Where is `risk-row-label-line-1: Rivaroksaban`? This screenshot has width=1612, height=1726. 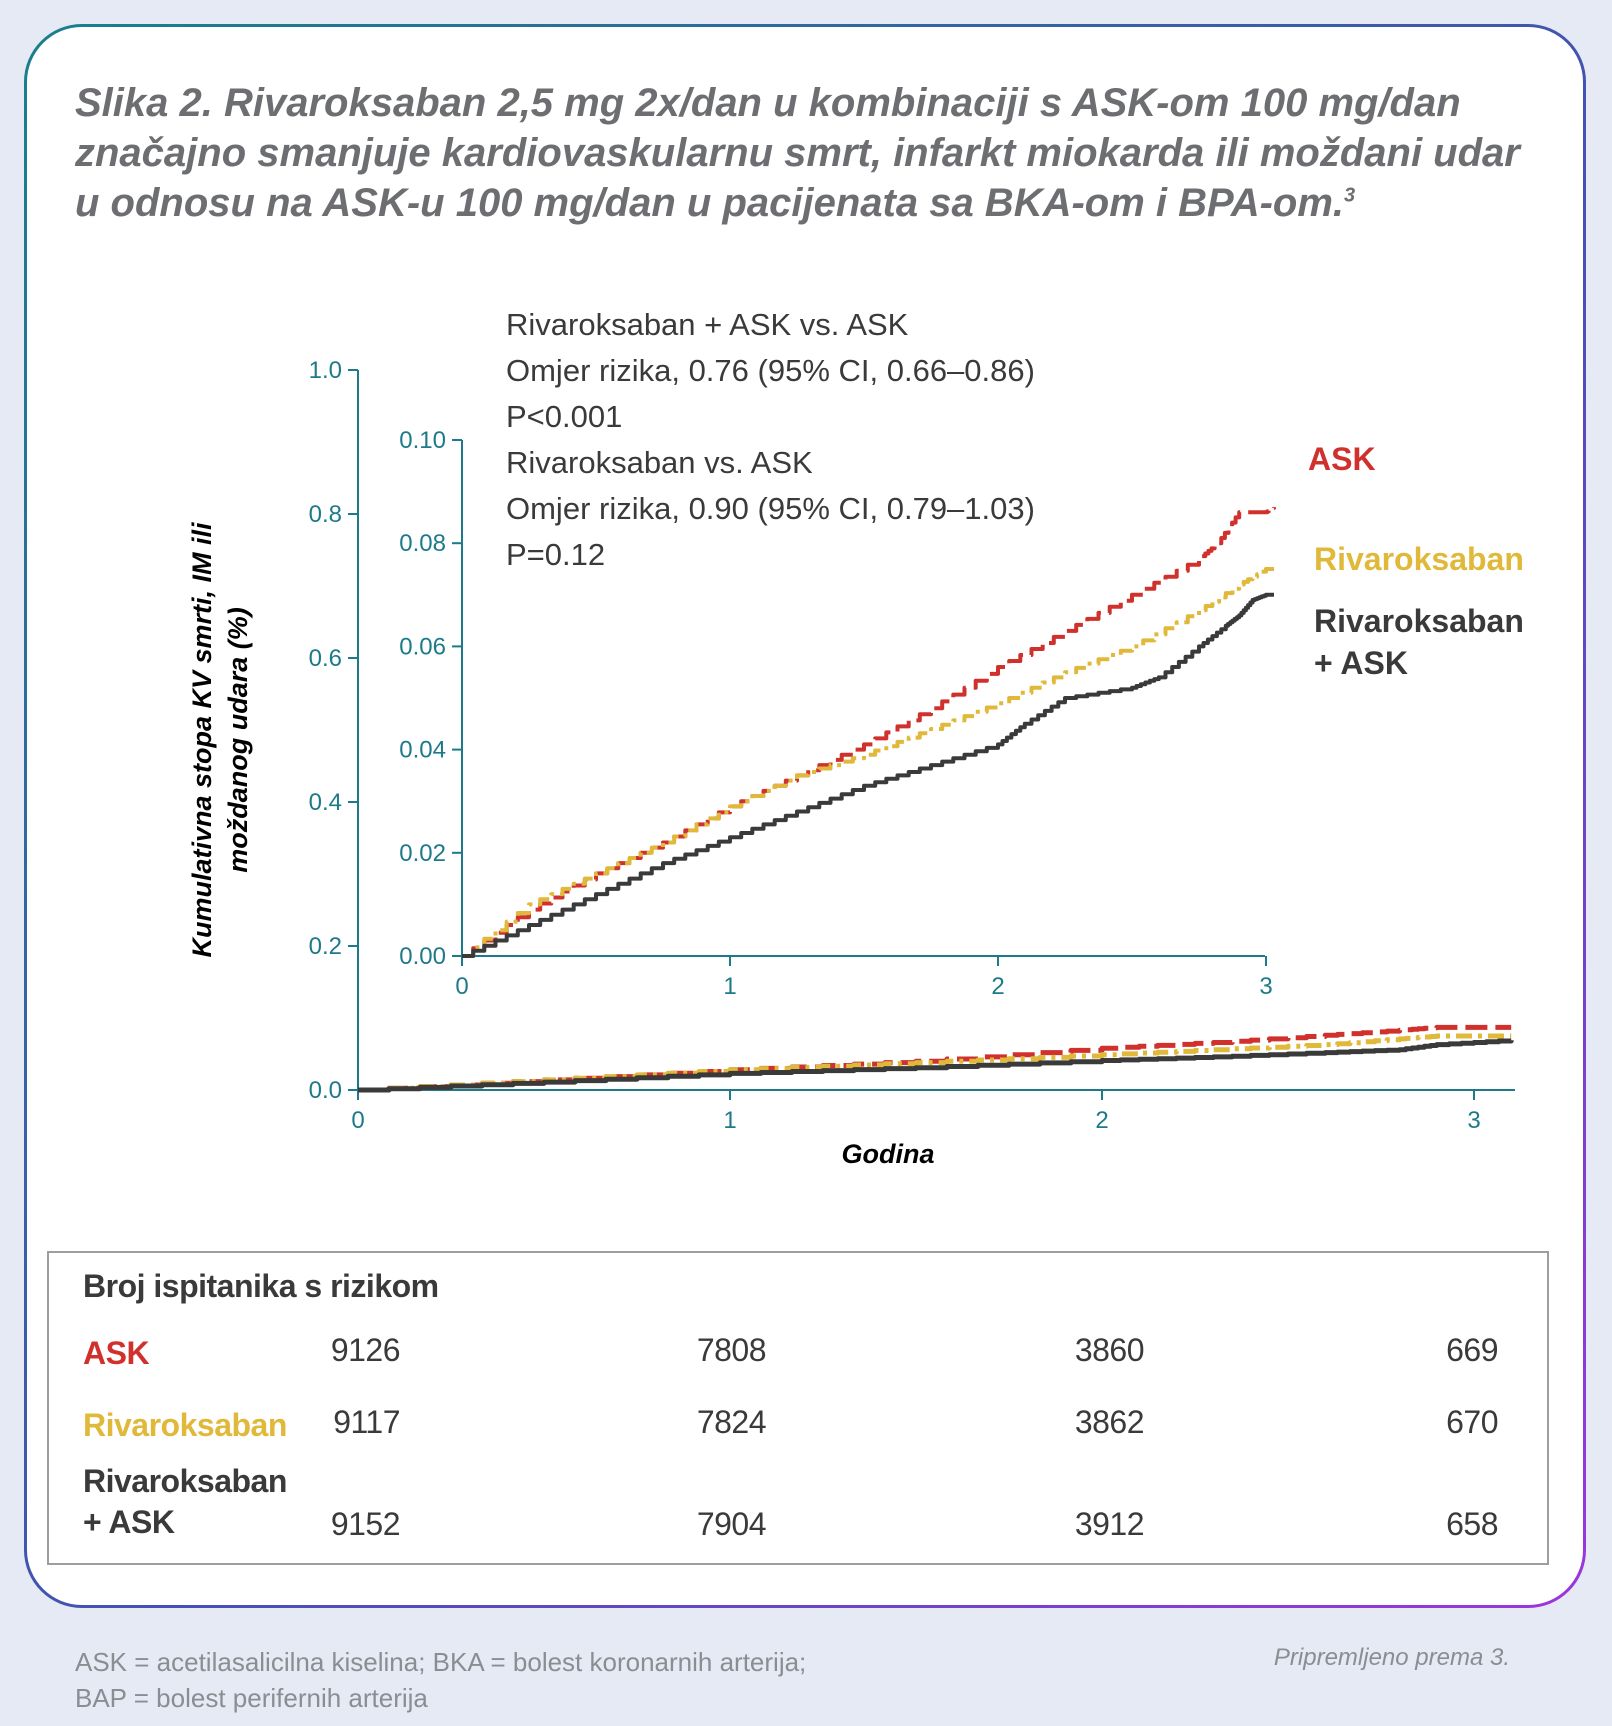
risk-row-label-line-1: Rivaroksaban is located at coordinates (185, 1481).